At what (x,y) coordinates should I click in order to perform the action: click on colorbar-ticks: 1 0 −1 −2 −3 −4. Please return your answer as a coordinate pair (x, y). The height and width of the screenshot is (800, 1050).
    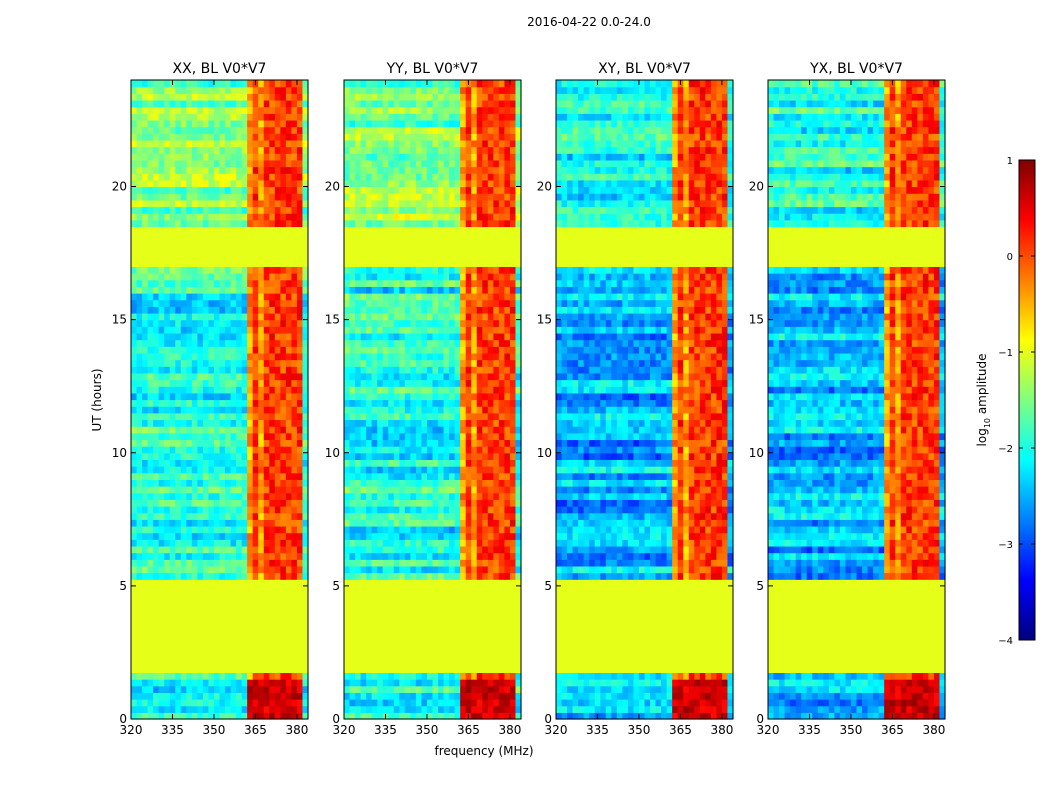
    Looking at the image, I should click on (1016, 401).